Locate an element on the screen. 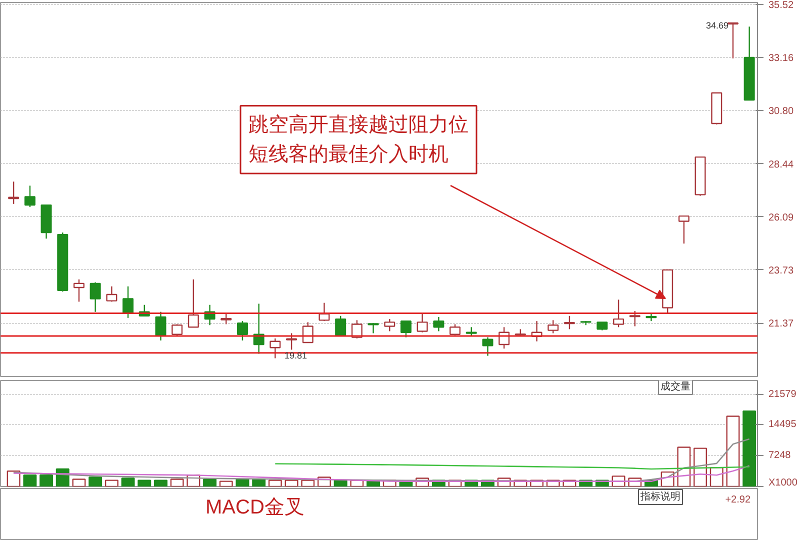 The height and width of the screenshot is (540, 800). chart-title: 成交量 is located at coordinates (675, 386).